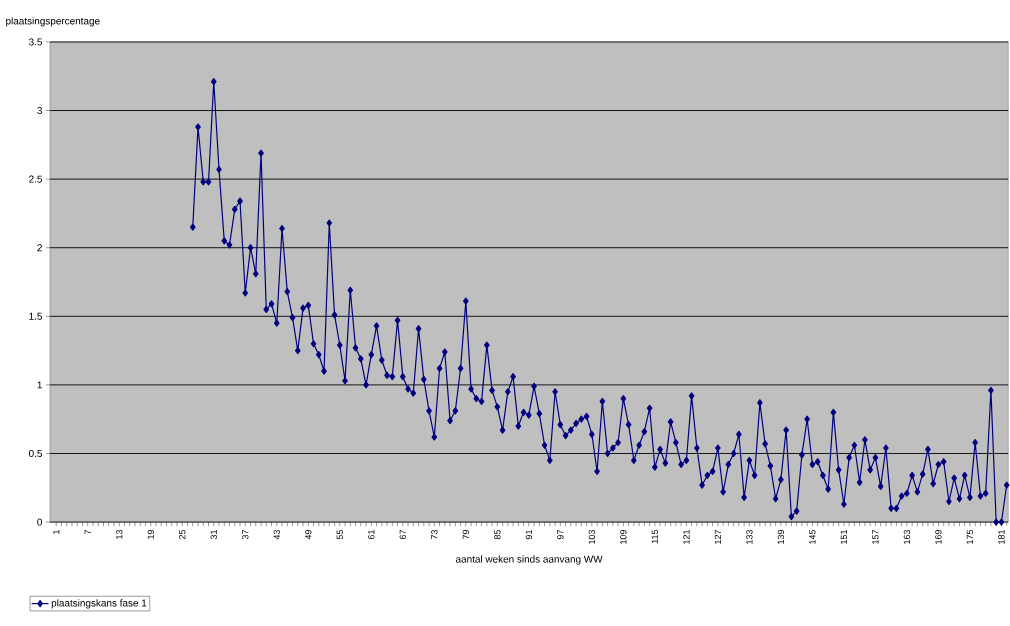  What do you see at coordinates (35, 179) in the screenshot?
I see `y-tick-label: 2.5` at bounding box center [35, 179].